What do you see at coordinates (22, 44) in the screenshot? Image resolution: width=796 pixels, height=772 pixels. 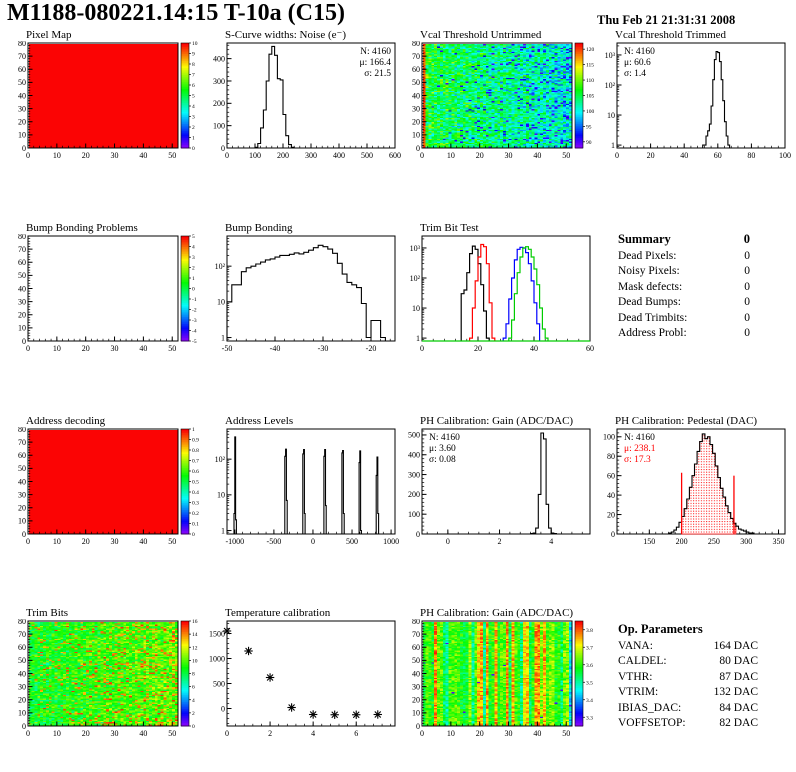 I see `svg-text: 80` at bounding box center [22, 44].